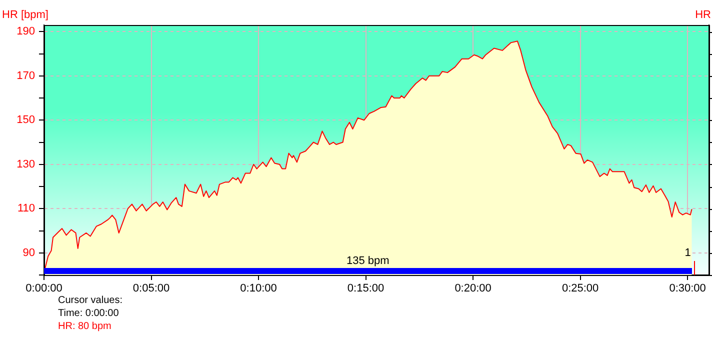 This screenshot has width=712, height=337. What do you see at coordinates (365, 288) in the screenshot?
I see `x-tick-label: 0:15:00` at bounding box center [365, 288].